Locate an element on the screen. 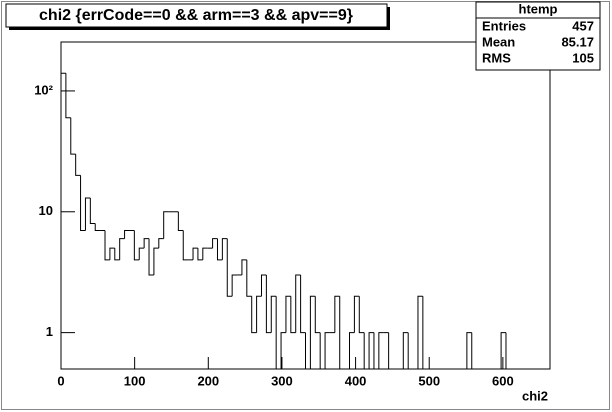  chart-title: chi2 {errCode==0 && arm==3 && apv==9} is located at coordinates (196, 15).